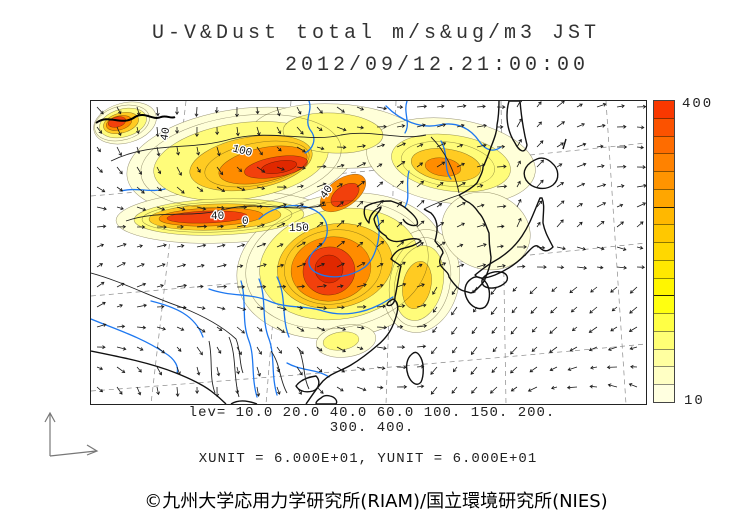  What do you see at coordinates (299, 229) in the screenshot?
I see `contour-label: 150` at bounding box center [299, 229].